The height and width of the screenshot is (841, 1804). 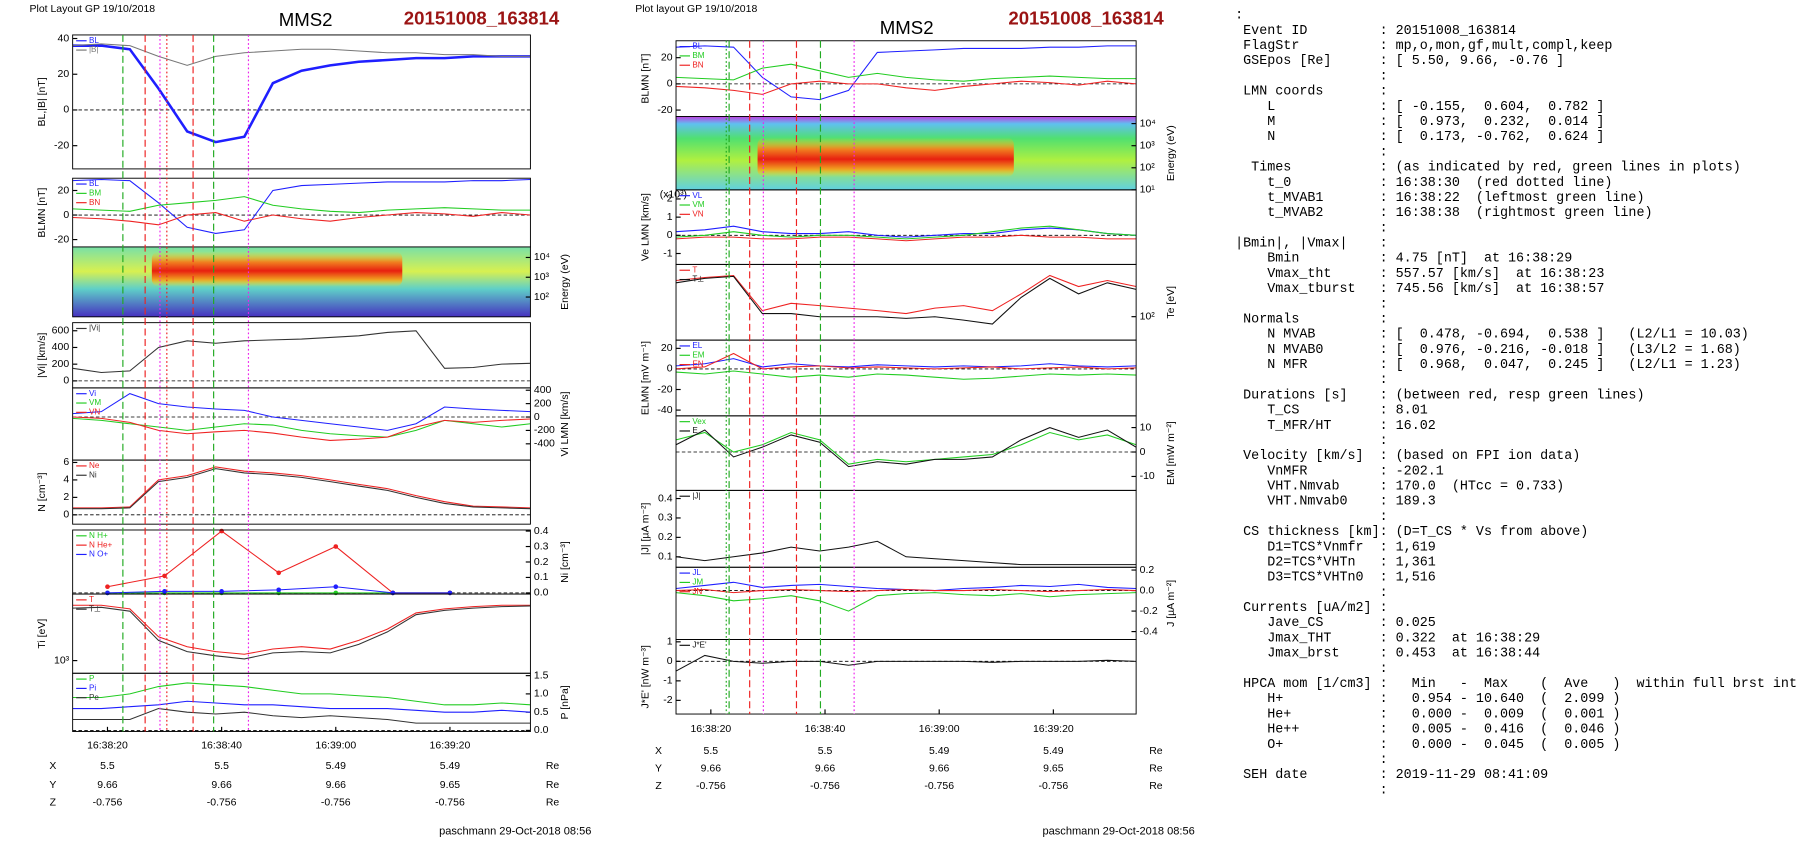 What do you see at coordinates (885, 157) in the screenshot?
I see `spectrogram-band` at bounding box center [885, 157].